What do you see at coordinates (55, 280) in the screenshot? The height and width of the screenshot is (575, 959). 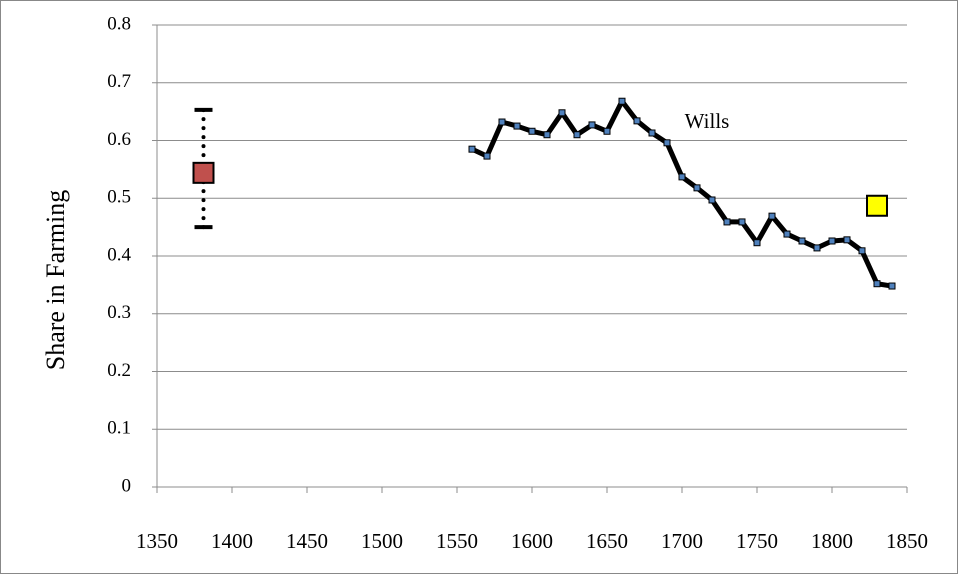 I see `y-axis-label: Share in Farming` at bounding box center [55, 280].